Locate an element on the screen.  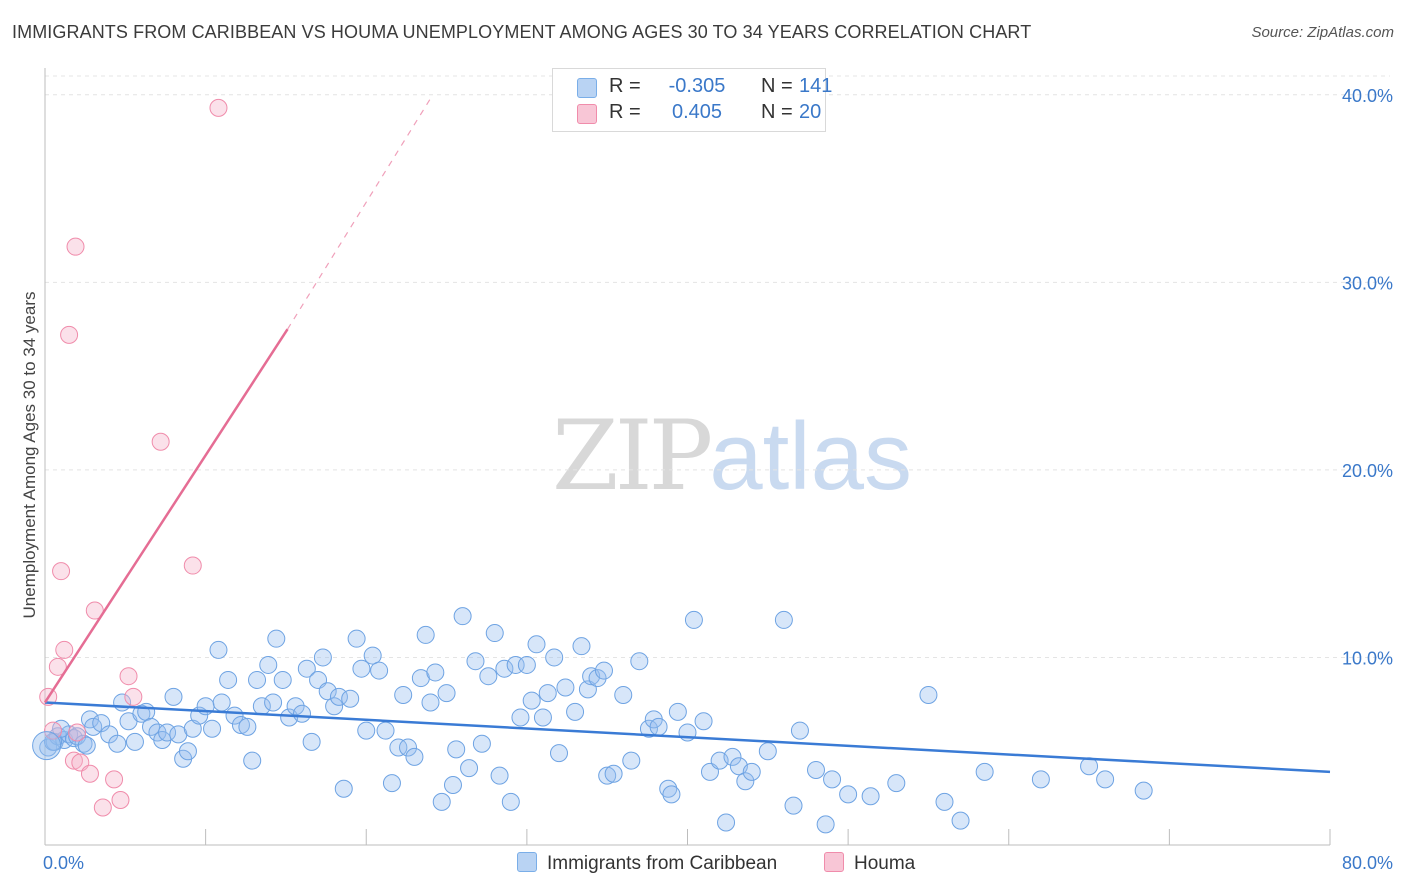
bottom-legend-caribbean: Immigrants from Caribbean is located at coordinates (647, 864).